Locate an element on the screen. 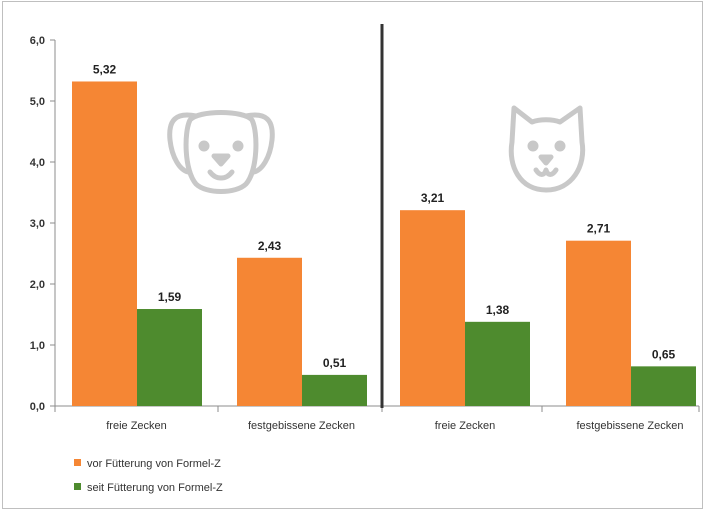 The width and height of the screenshot is (707, 512). dog-mouth is located at coordinates (221, 175).